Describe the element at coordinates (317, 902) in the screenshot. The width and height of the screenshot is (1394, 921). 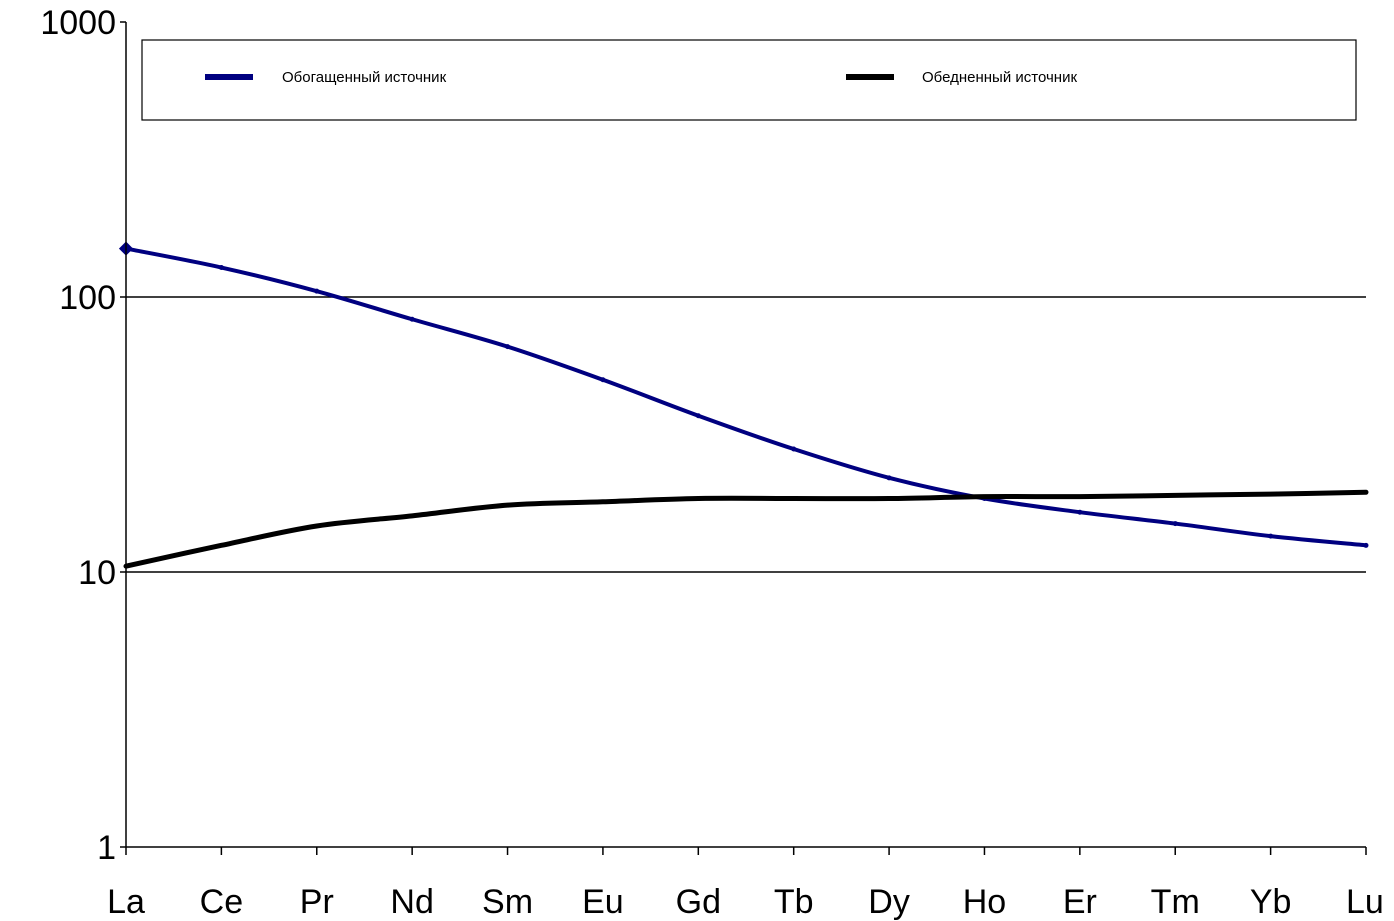
I see `x-tick-label: Pr` at that location.